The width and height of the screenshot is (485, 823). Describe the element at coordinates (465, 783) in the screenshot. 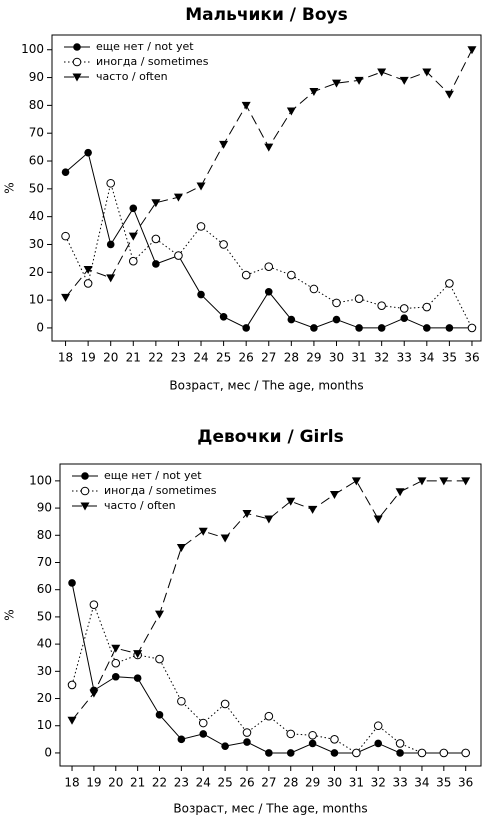

I see `x-tick-label: 36` at that location.